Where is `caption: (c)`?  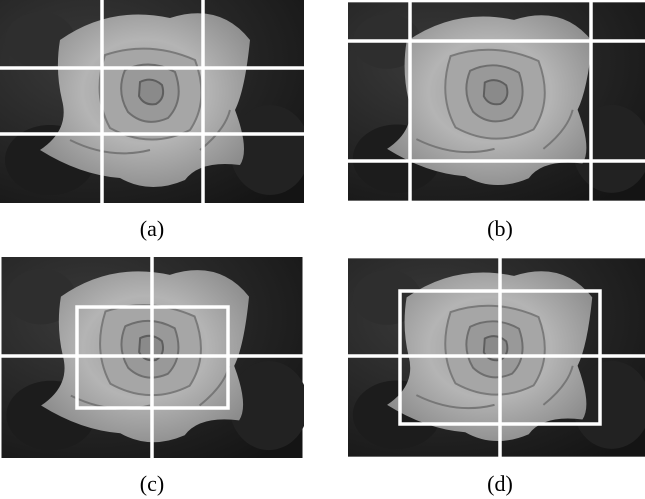 caption: (c) is located at coordinates (152, 483).